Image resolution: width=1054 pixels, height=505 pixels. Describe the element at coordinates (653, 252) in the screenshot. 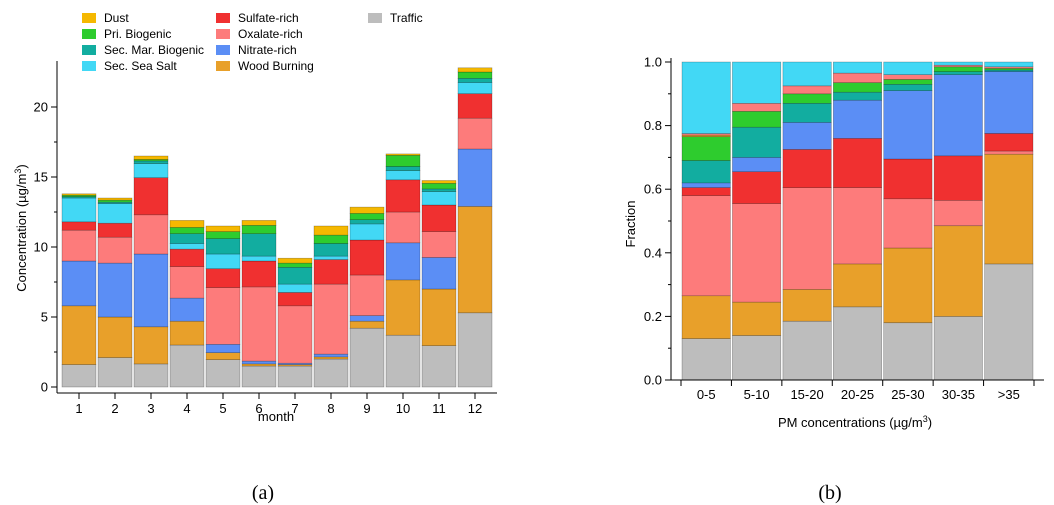

I see `b-y-tick-label: 0.4` at that location.